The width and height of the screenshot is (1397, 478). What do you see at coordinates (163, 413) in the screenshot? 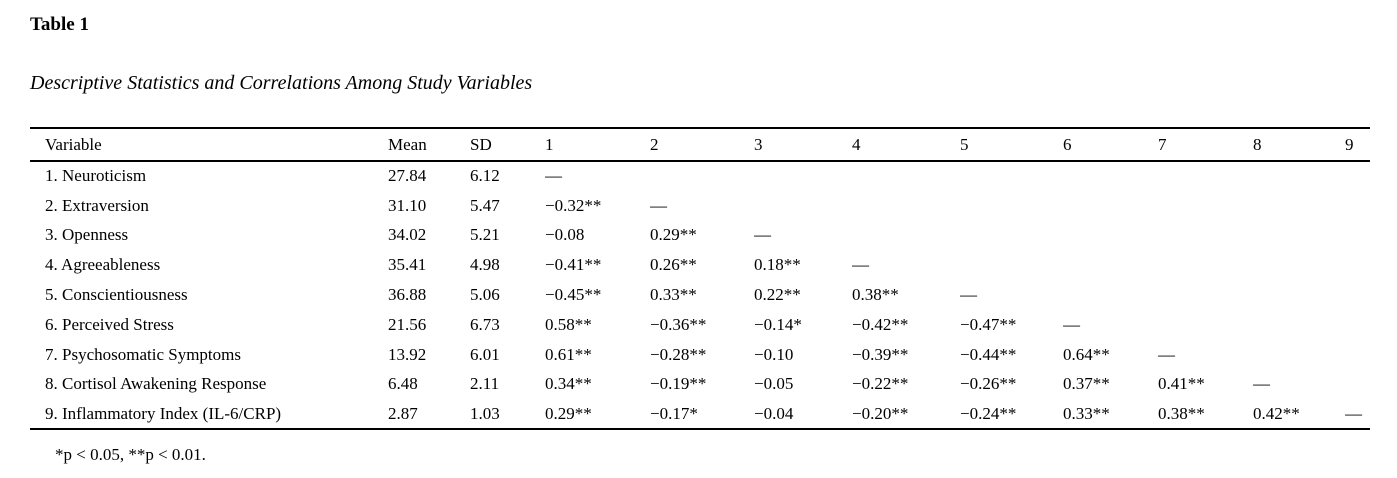
I see `variable-cell: 9. Inflammatory Index (IL-6/CRP)` at bounding box center [163, 413].